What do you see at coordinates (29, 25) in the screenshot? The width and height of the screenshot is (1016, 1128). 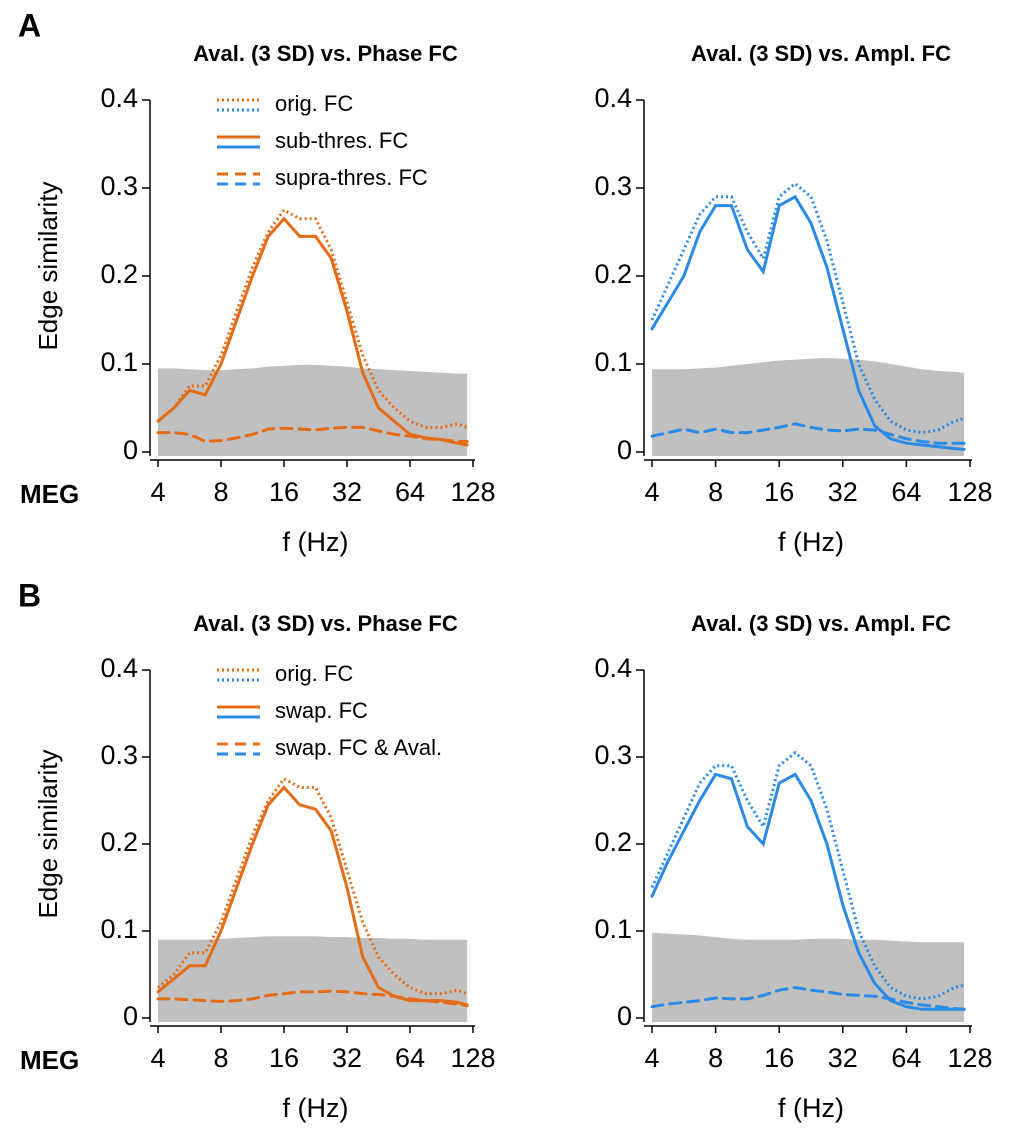 I see `panel-letter: A` at bounding box center [29, 25].